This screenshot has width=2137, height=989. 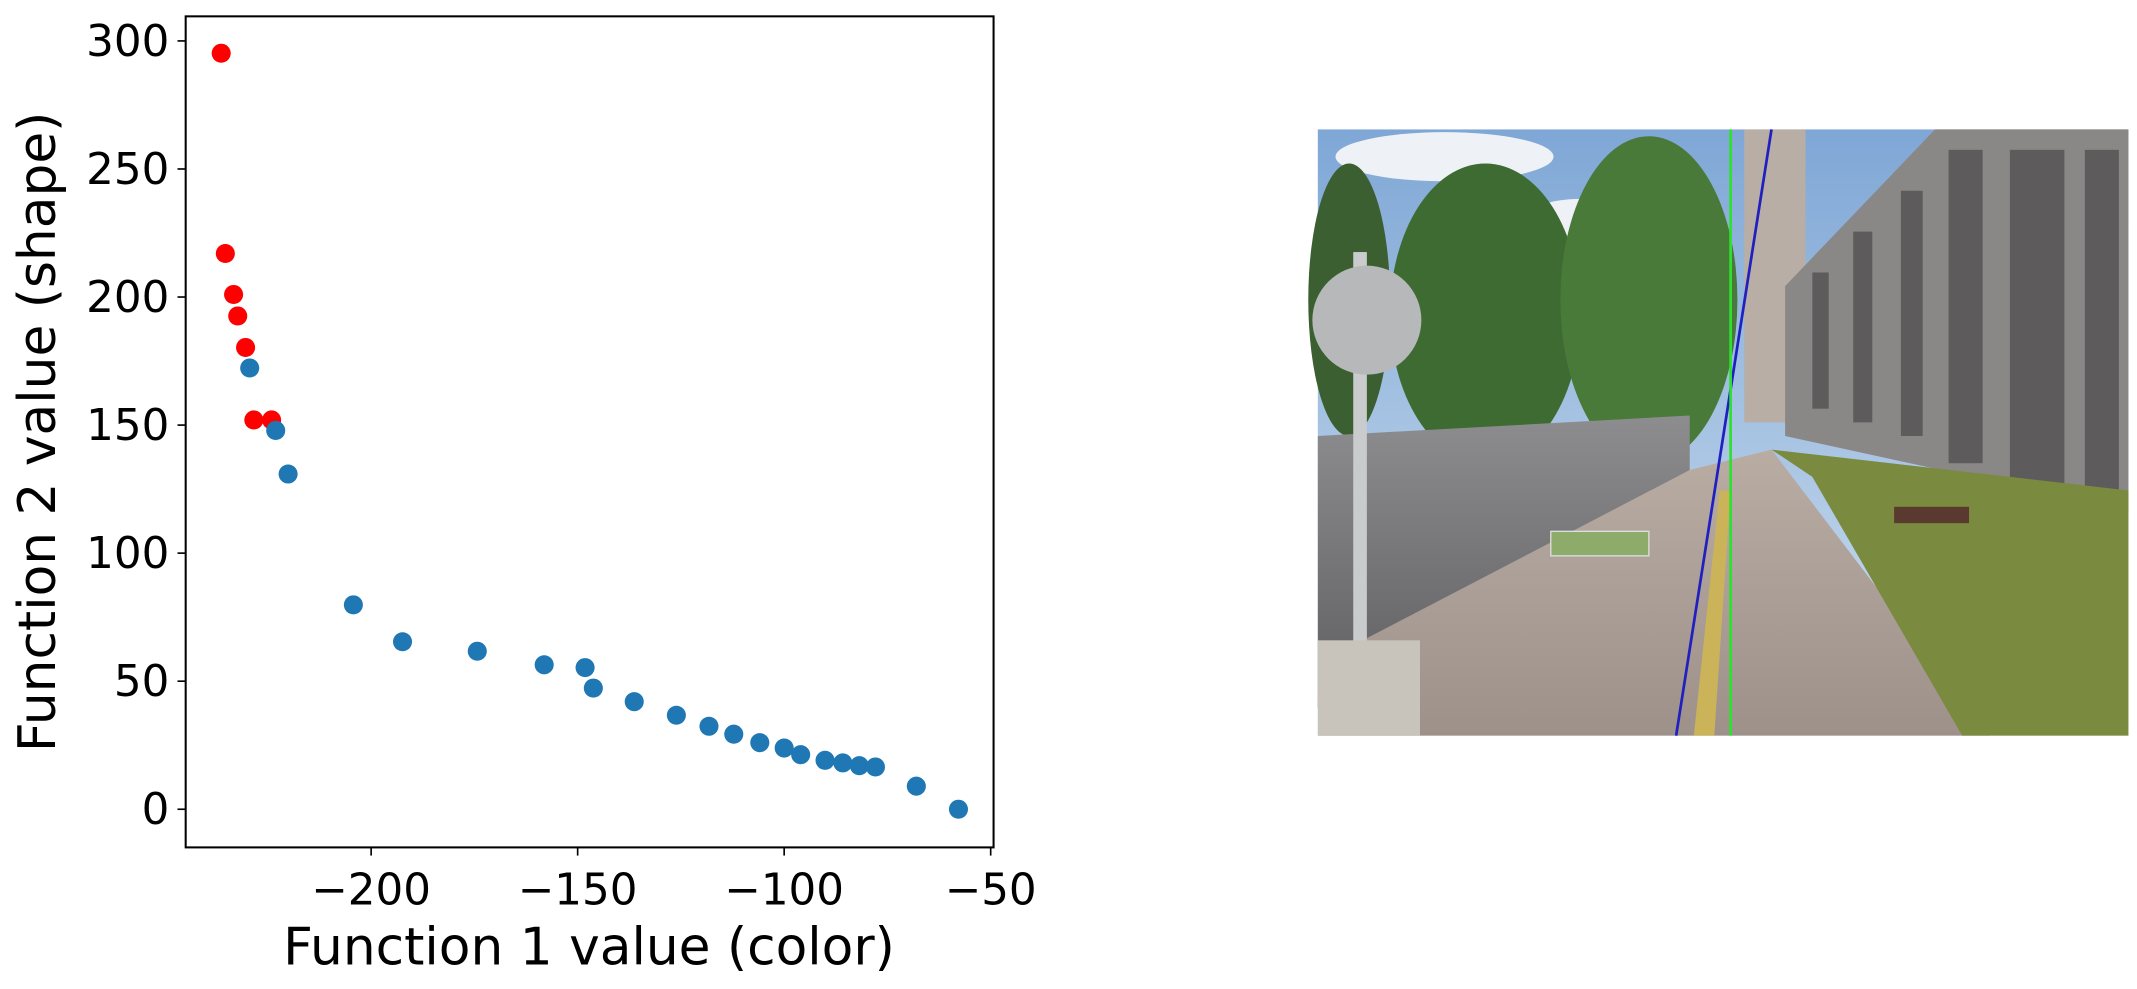 What do you see at coordinates (371, 891) in the screenshot?
I see `x-tick-label: −200` at bounding box center [371, 891].